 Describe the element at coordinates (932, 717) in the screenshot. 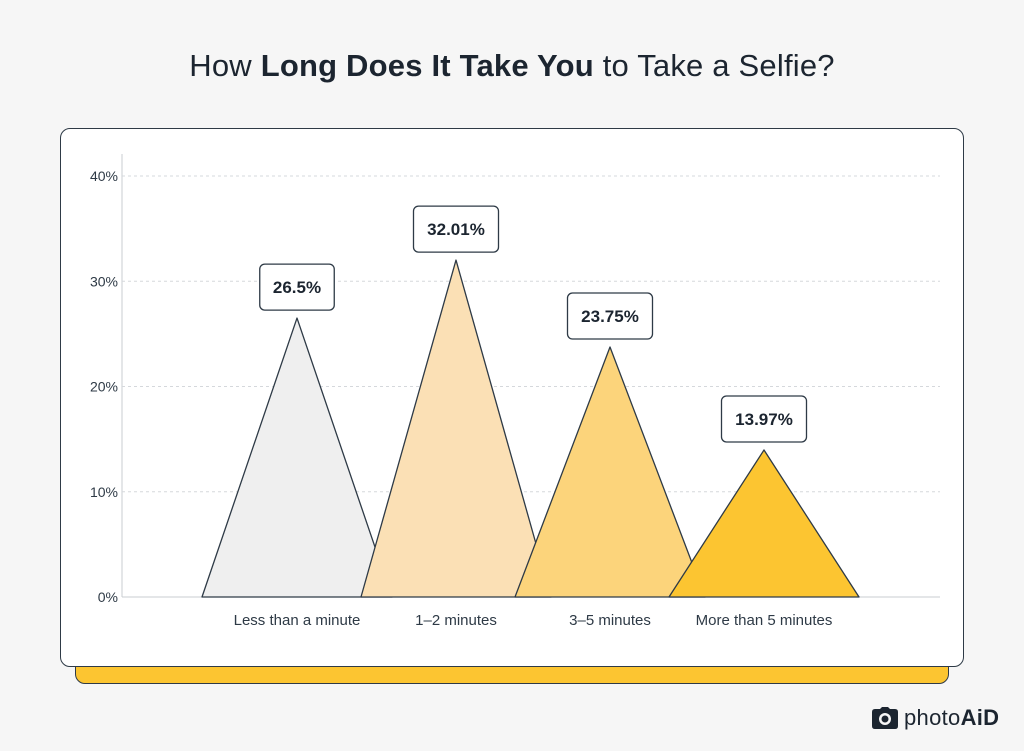

I see `brand-name-prefix: photo` at that location.